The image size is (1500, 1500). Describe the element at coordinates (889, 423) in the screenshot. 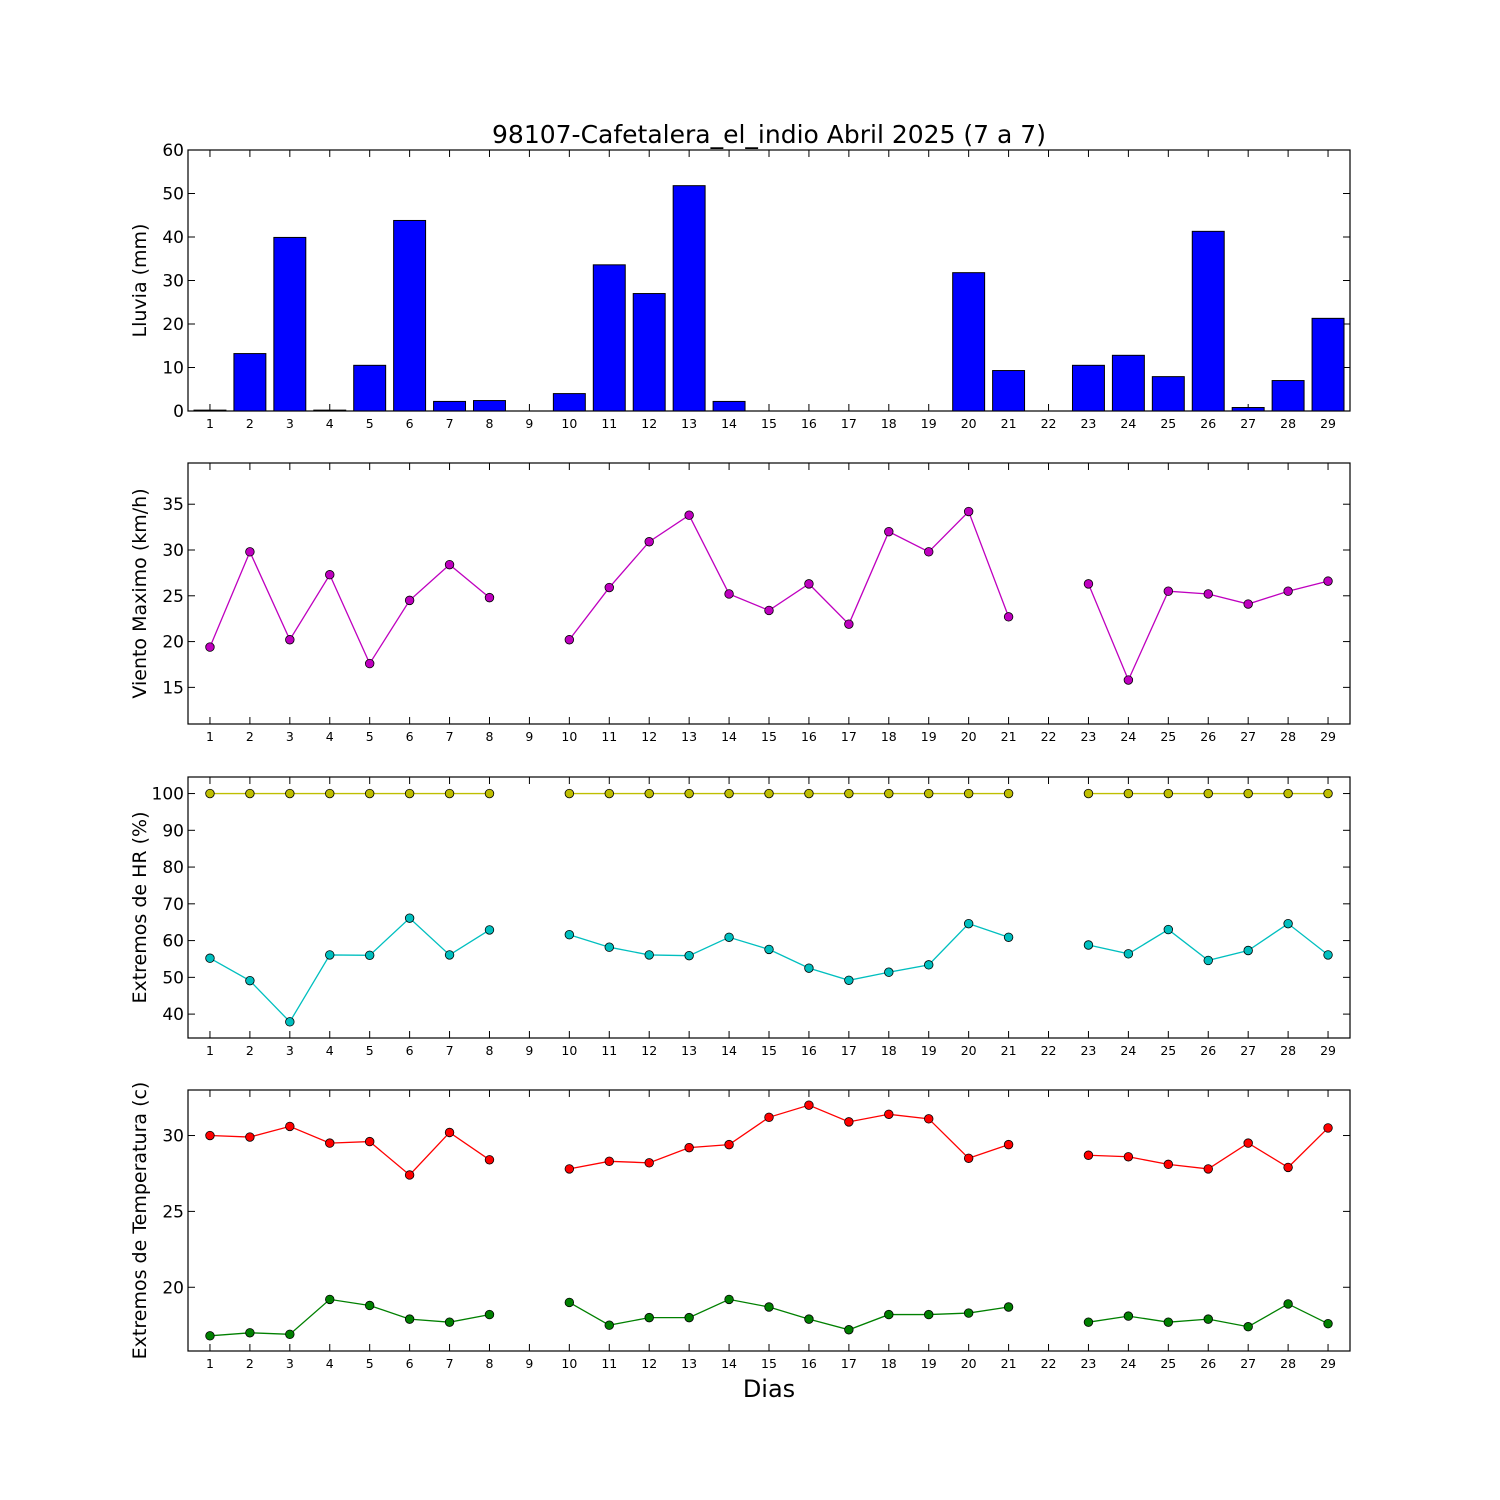

I see `rain-xtick-label: 18` at that location.